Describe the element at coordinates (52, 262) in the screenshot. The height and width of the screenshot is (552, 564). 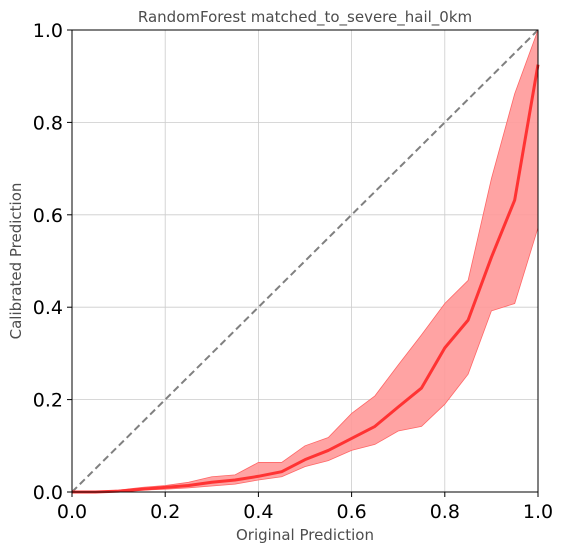
I see `y-axis-ticks: 0.0 0.2 0.4 0.6 0.8 1.0` at that location.